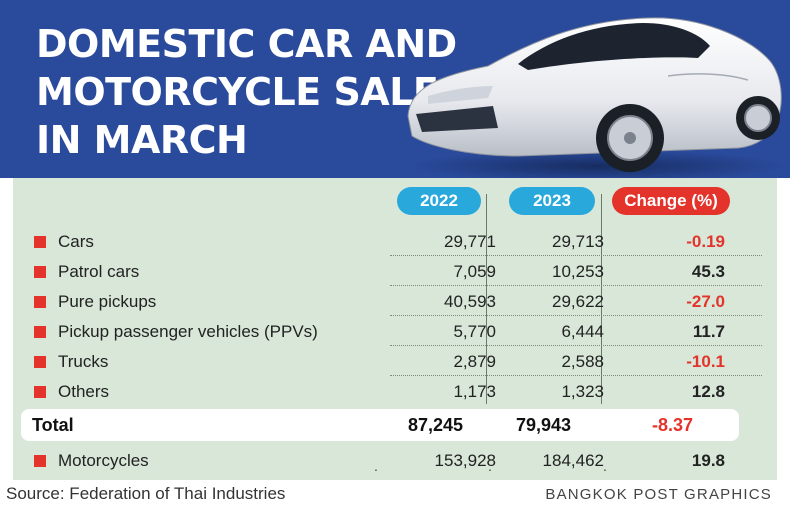 The width and height of the screenshot is (790, 509). What do you see at coordinates (708, 271) in the screenshot?
I see `value-change: 45.3` at bounding box center [708, 271].